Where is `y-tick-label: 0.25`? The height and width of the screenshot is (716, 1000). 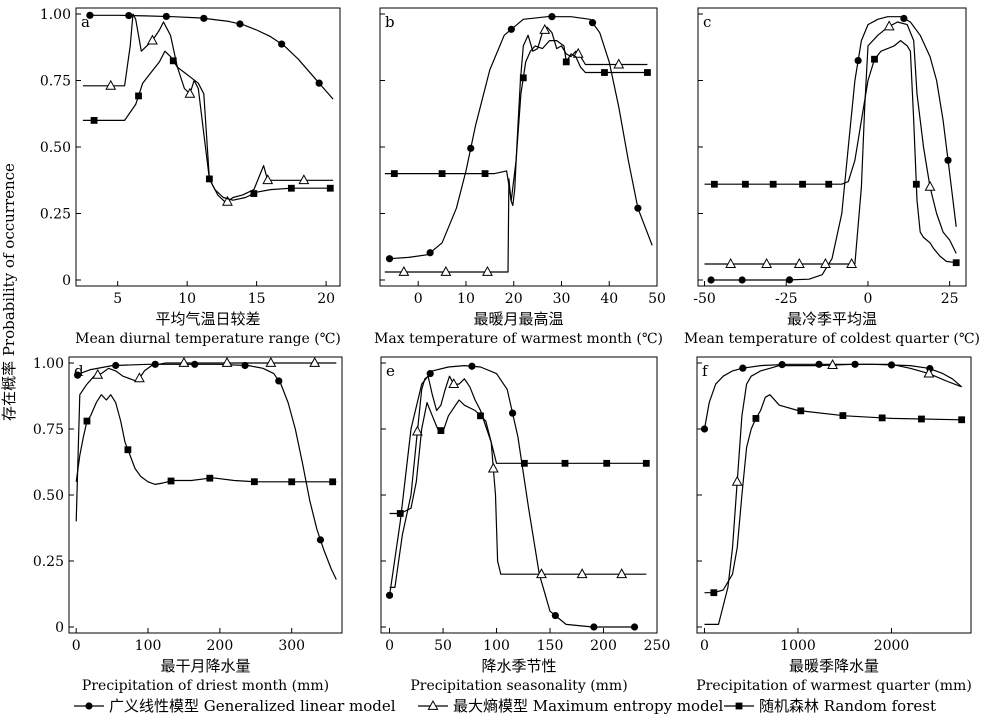 y-tick-label: 0.25 is located at coordinates (48, 562).